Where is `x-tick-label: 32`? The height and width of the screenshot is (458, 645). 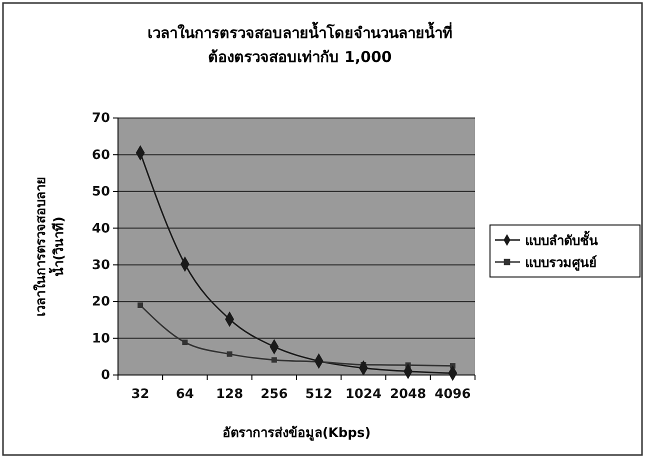 x-tick-label: 32 is located at coordinates (140, 394).